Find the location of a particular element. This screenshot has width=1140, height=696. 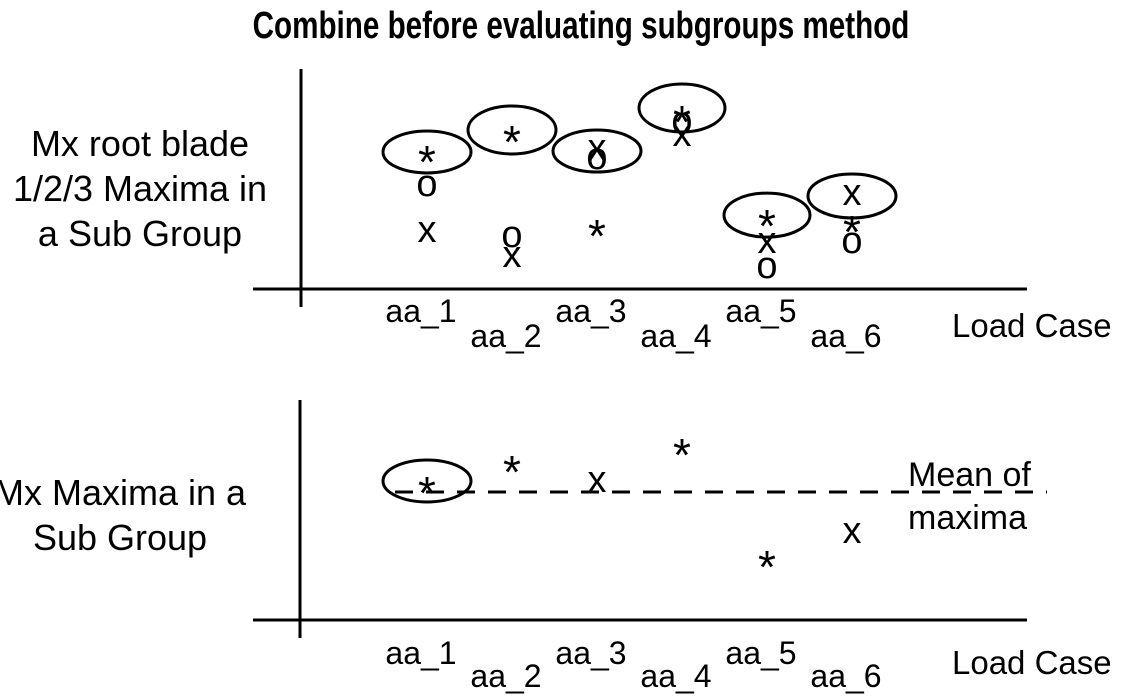

mean-label-line2: maxima is located at coordinates (967, 518).